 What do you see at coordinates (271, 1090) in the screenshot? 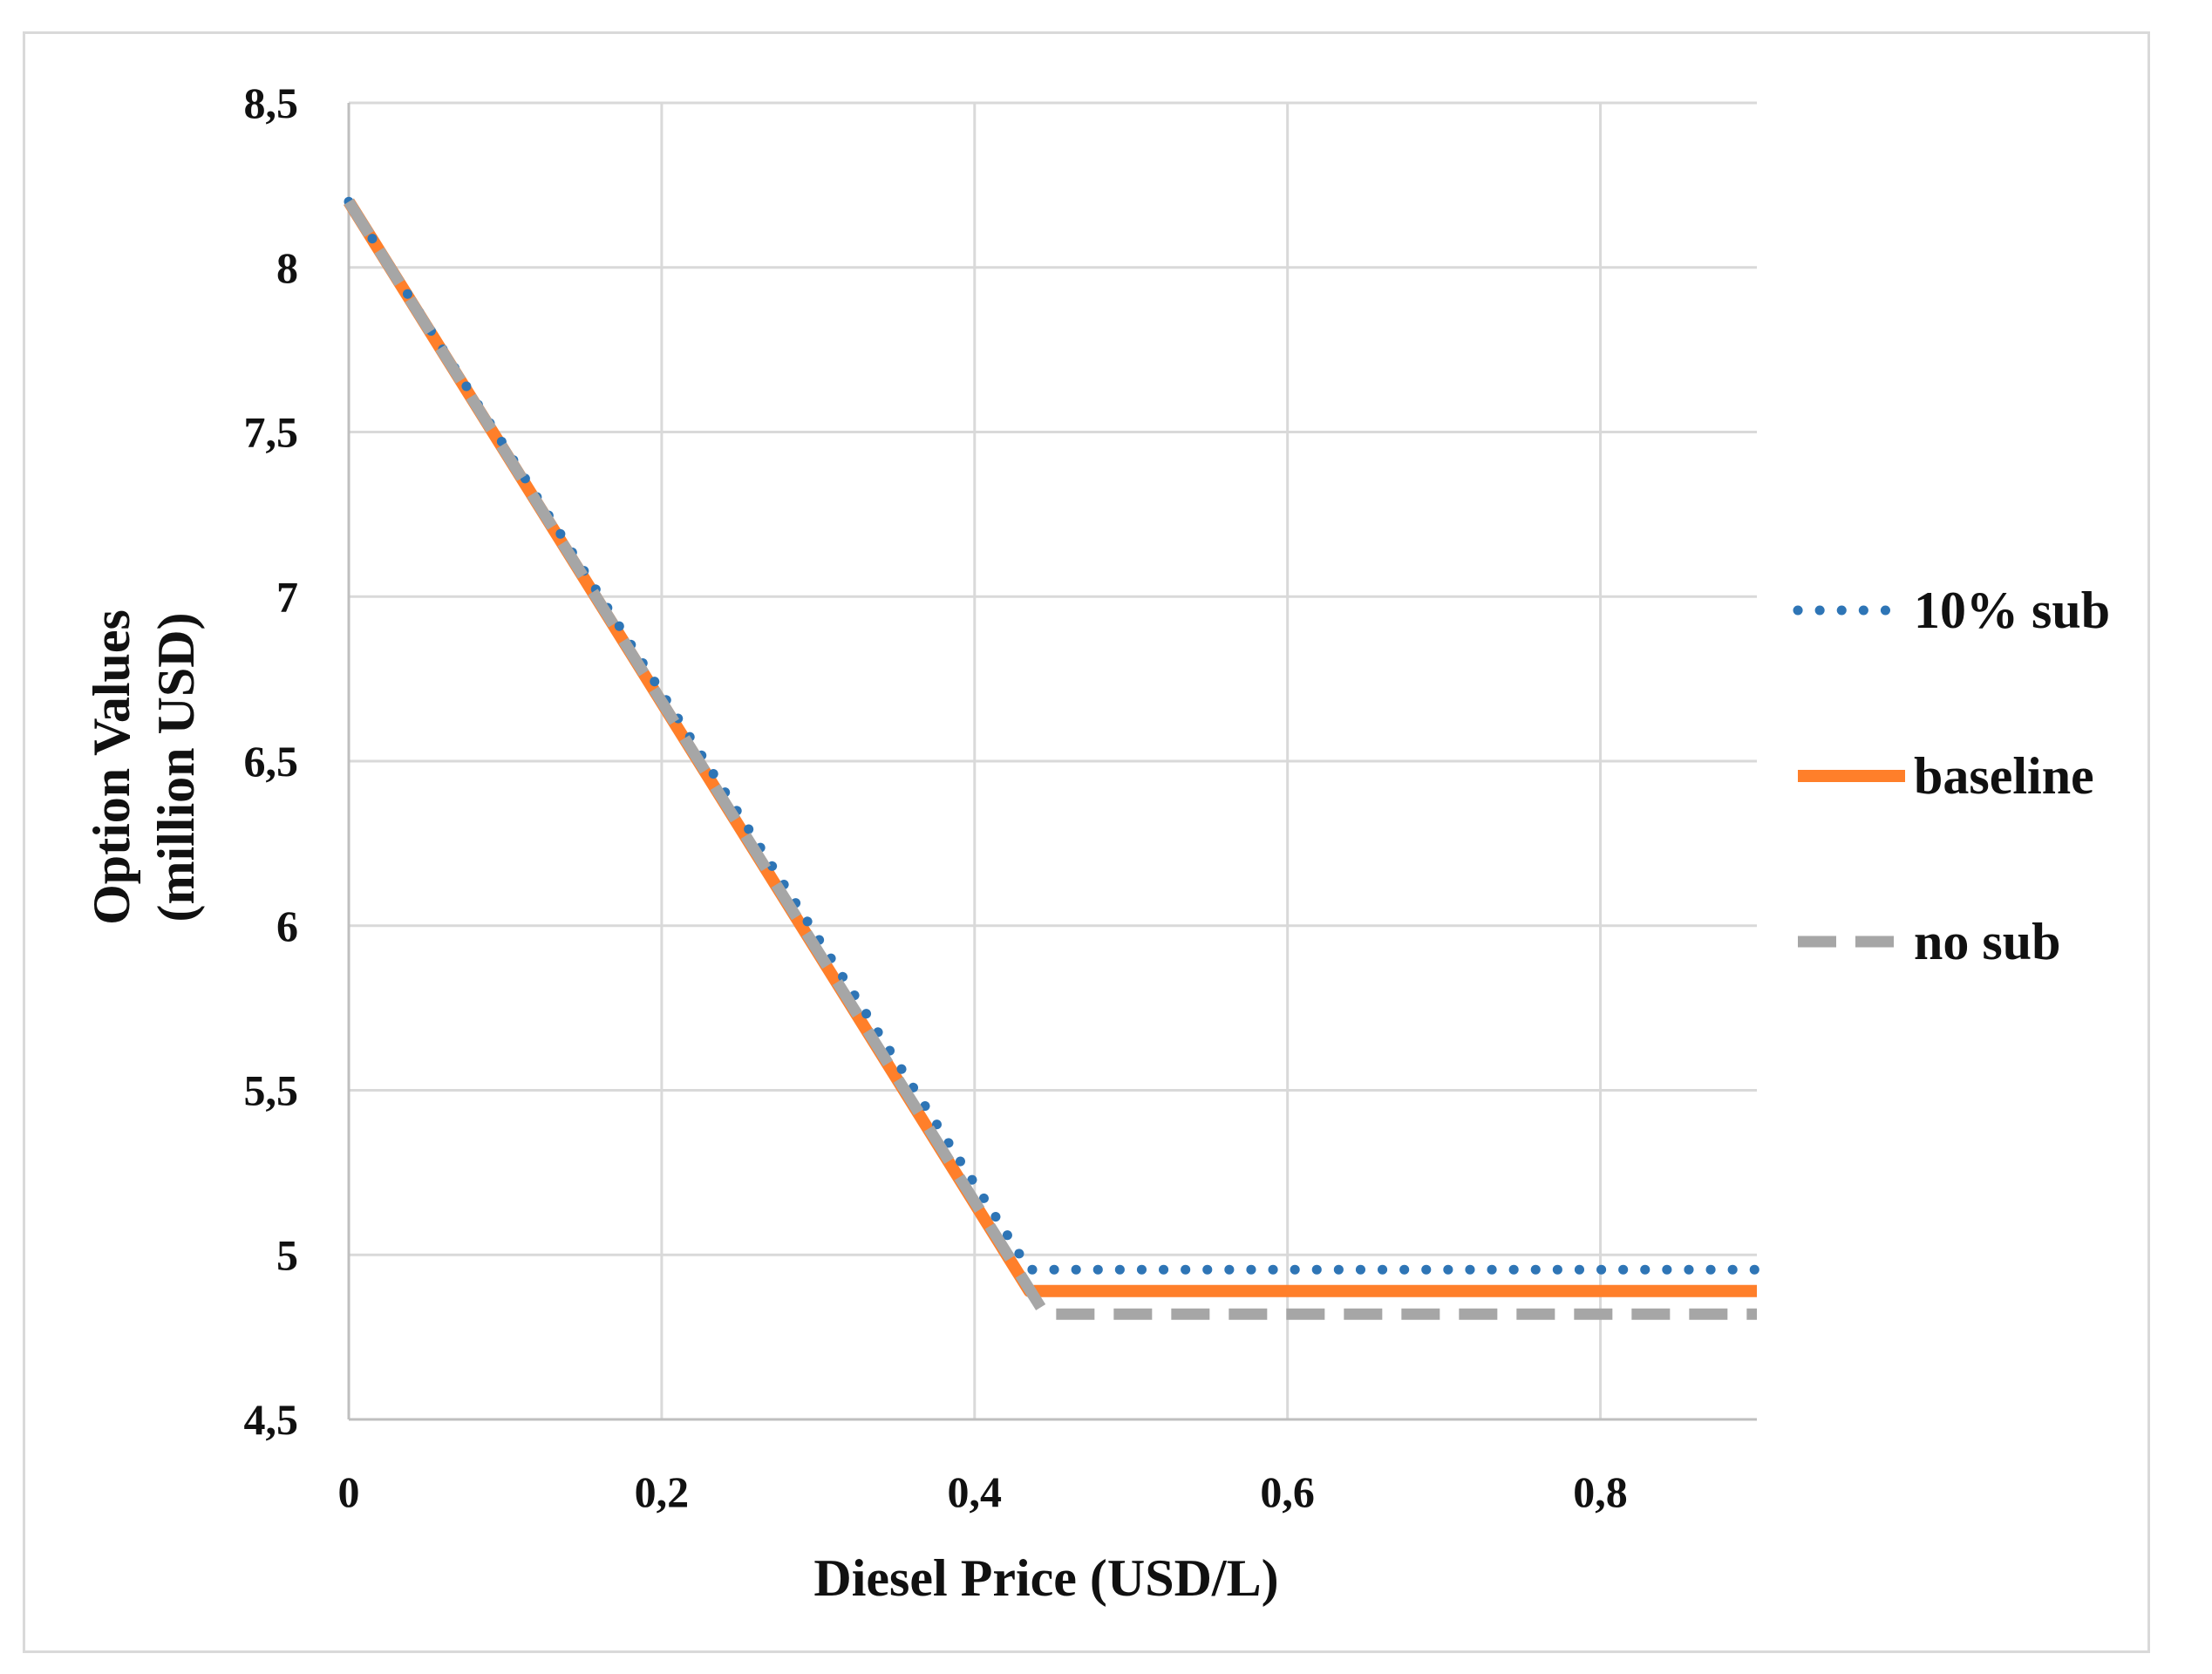
I see `y-tick-label: 5,5` at bounding box center [271, 1090].